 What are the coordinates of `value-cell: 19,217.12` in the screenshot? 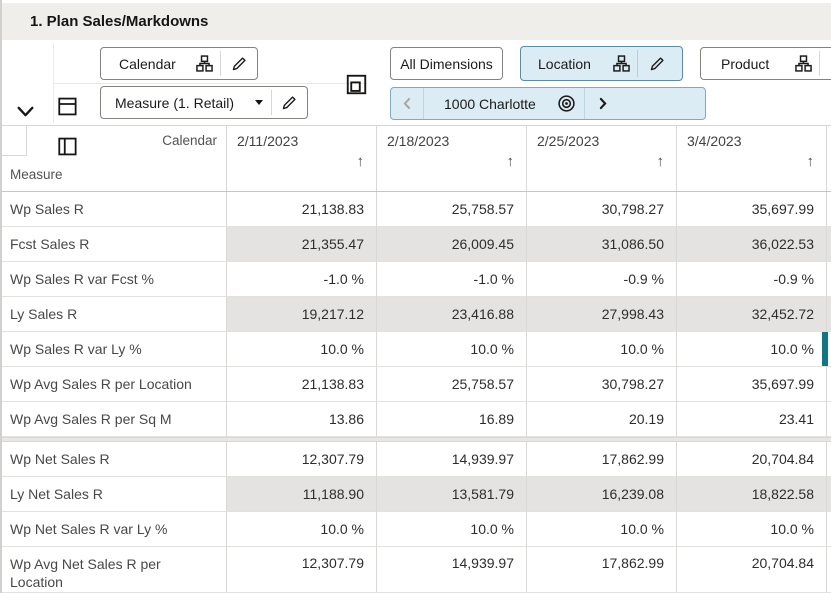 It's located at (302, 314).